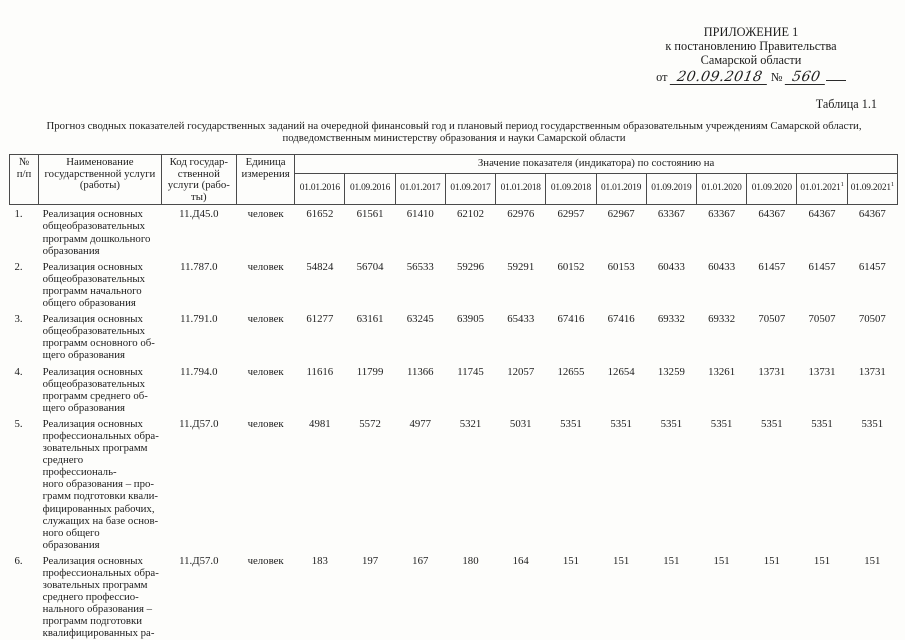 The image size is (905, 640). What do you see at coordinates (470, 189) in the screenshot?
I see `date-col-header: 01.09.2017` at bounding box center [470, 189].